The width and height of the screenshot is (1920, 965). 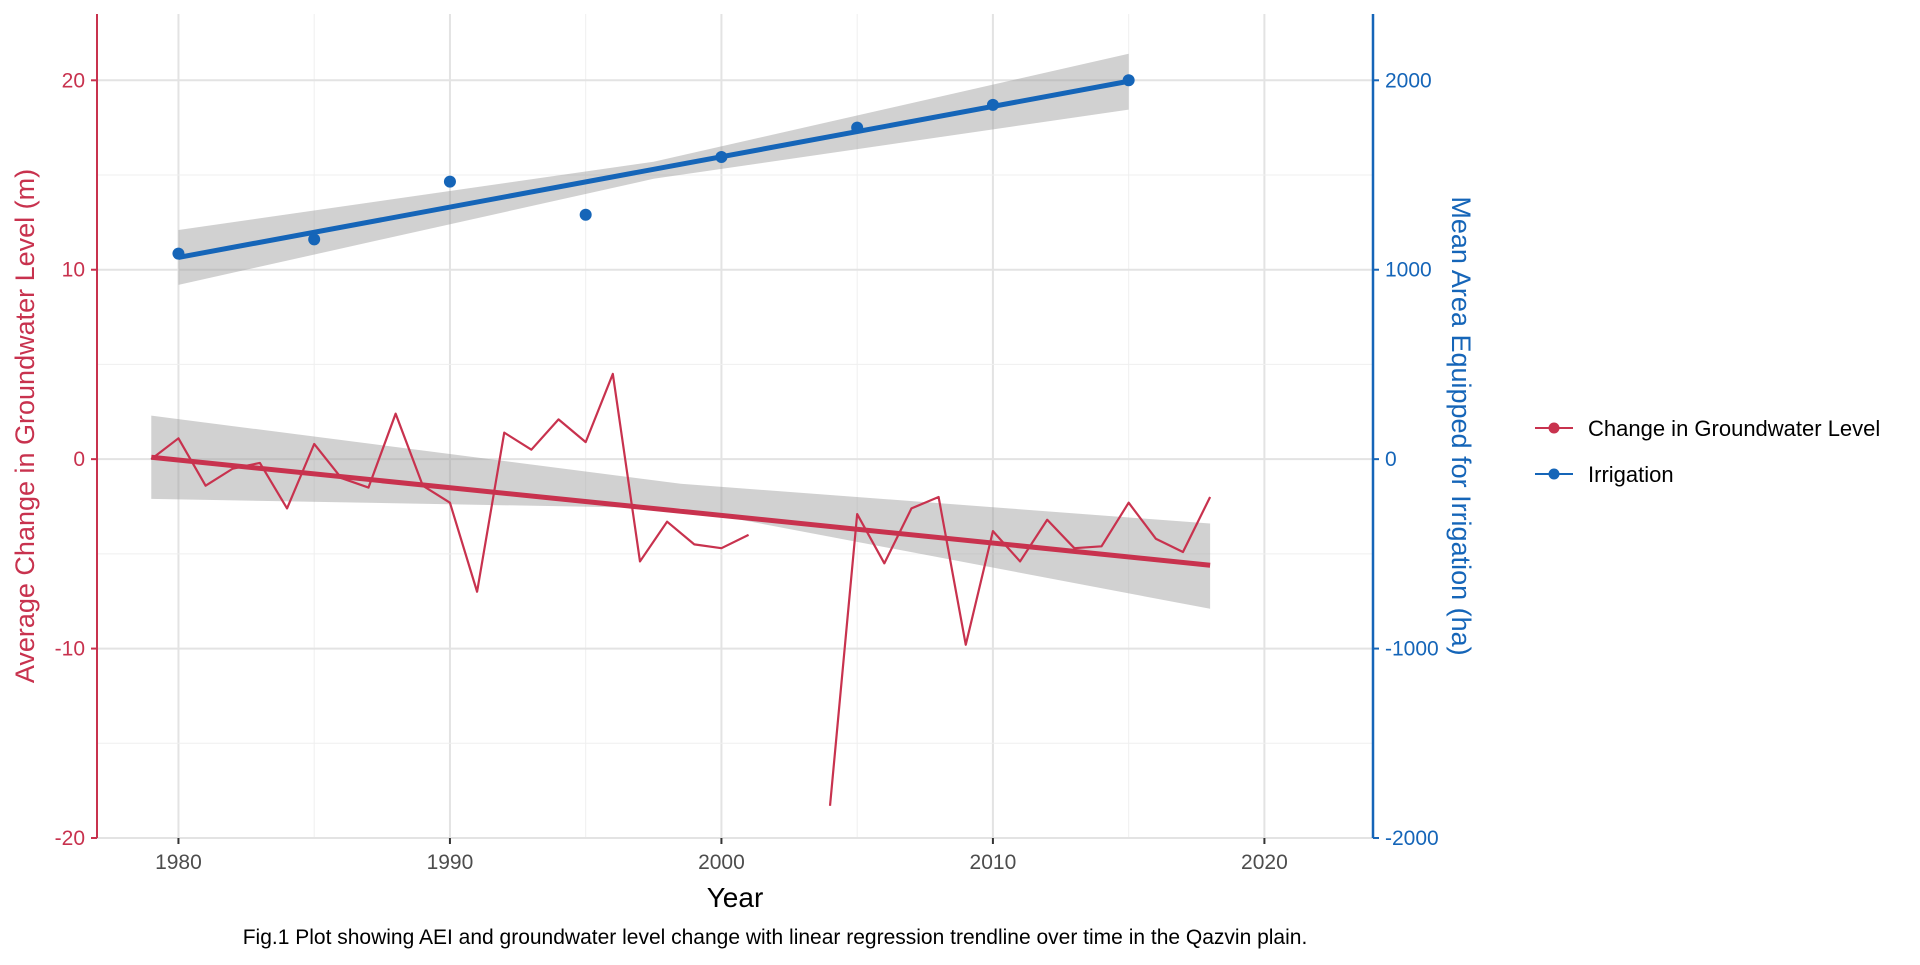 I want to click on legend-point-groundwater, so click(x=1554, y=428).